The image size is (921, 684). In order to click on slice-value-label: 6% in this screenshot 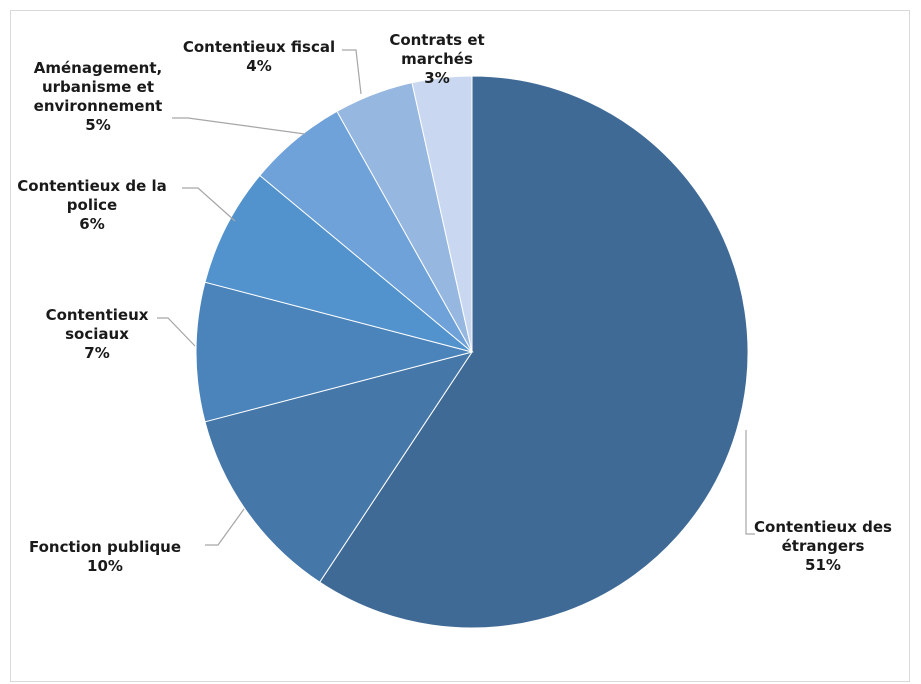, I will do `click(91, 224)`.